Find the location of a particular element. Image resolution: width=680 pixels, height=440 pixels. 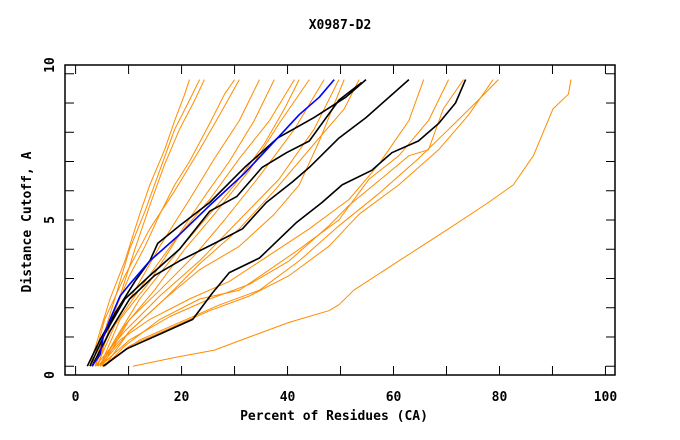

y-axis-title: Distance Cutoff, A is located at coordinates (27, 221).